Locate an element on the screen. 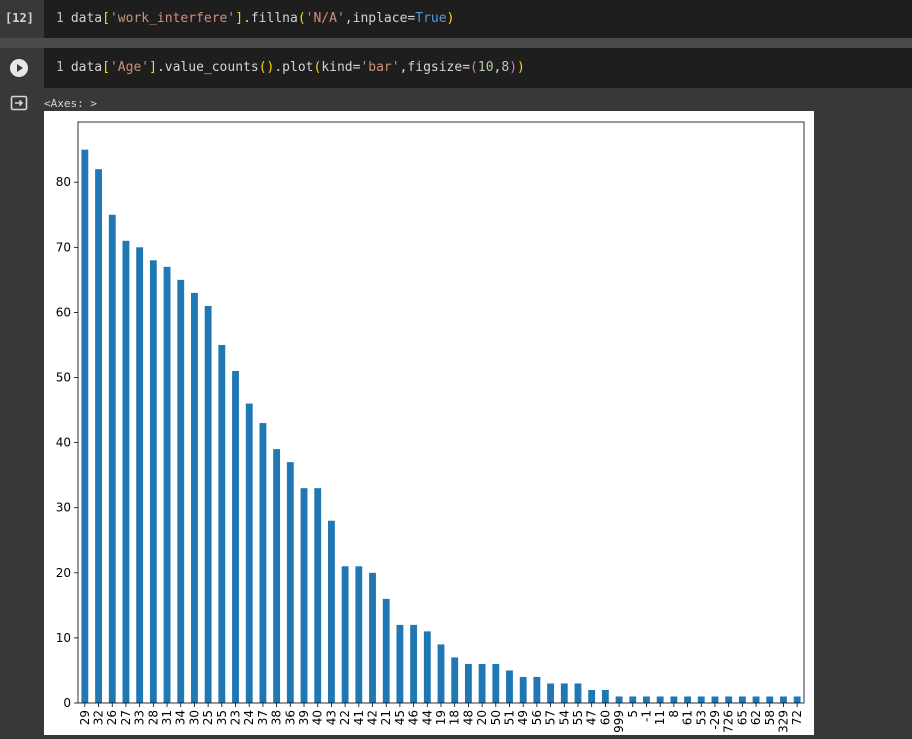  x-tick-label: 38 is located at coordinates (277, 717).